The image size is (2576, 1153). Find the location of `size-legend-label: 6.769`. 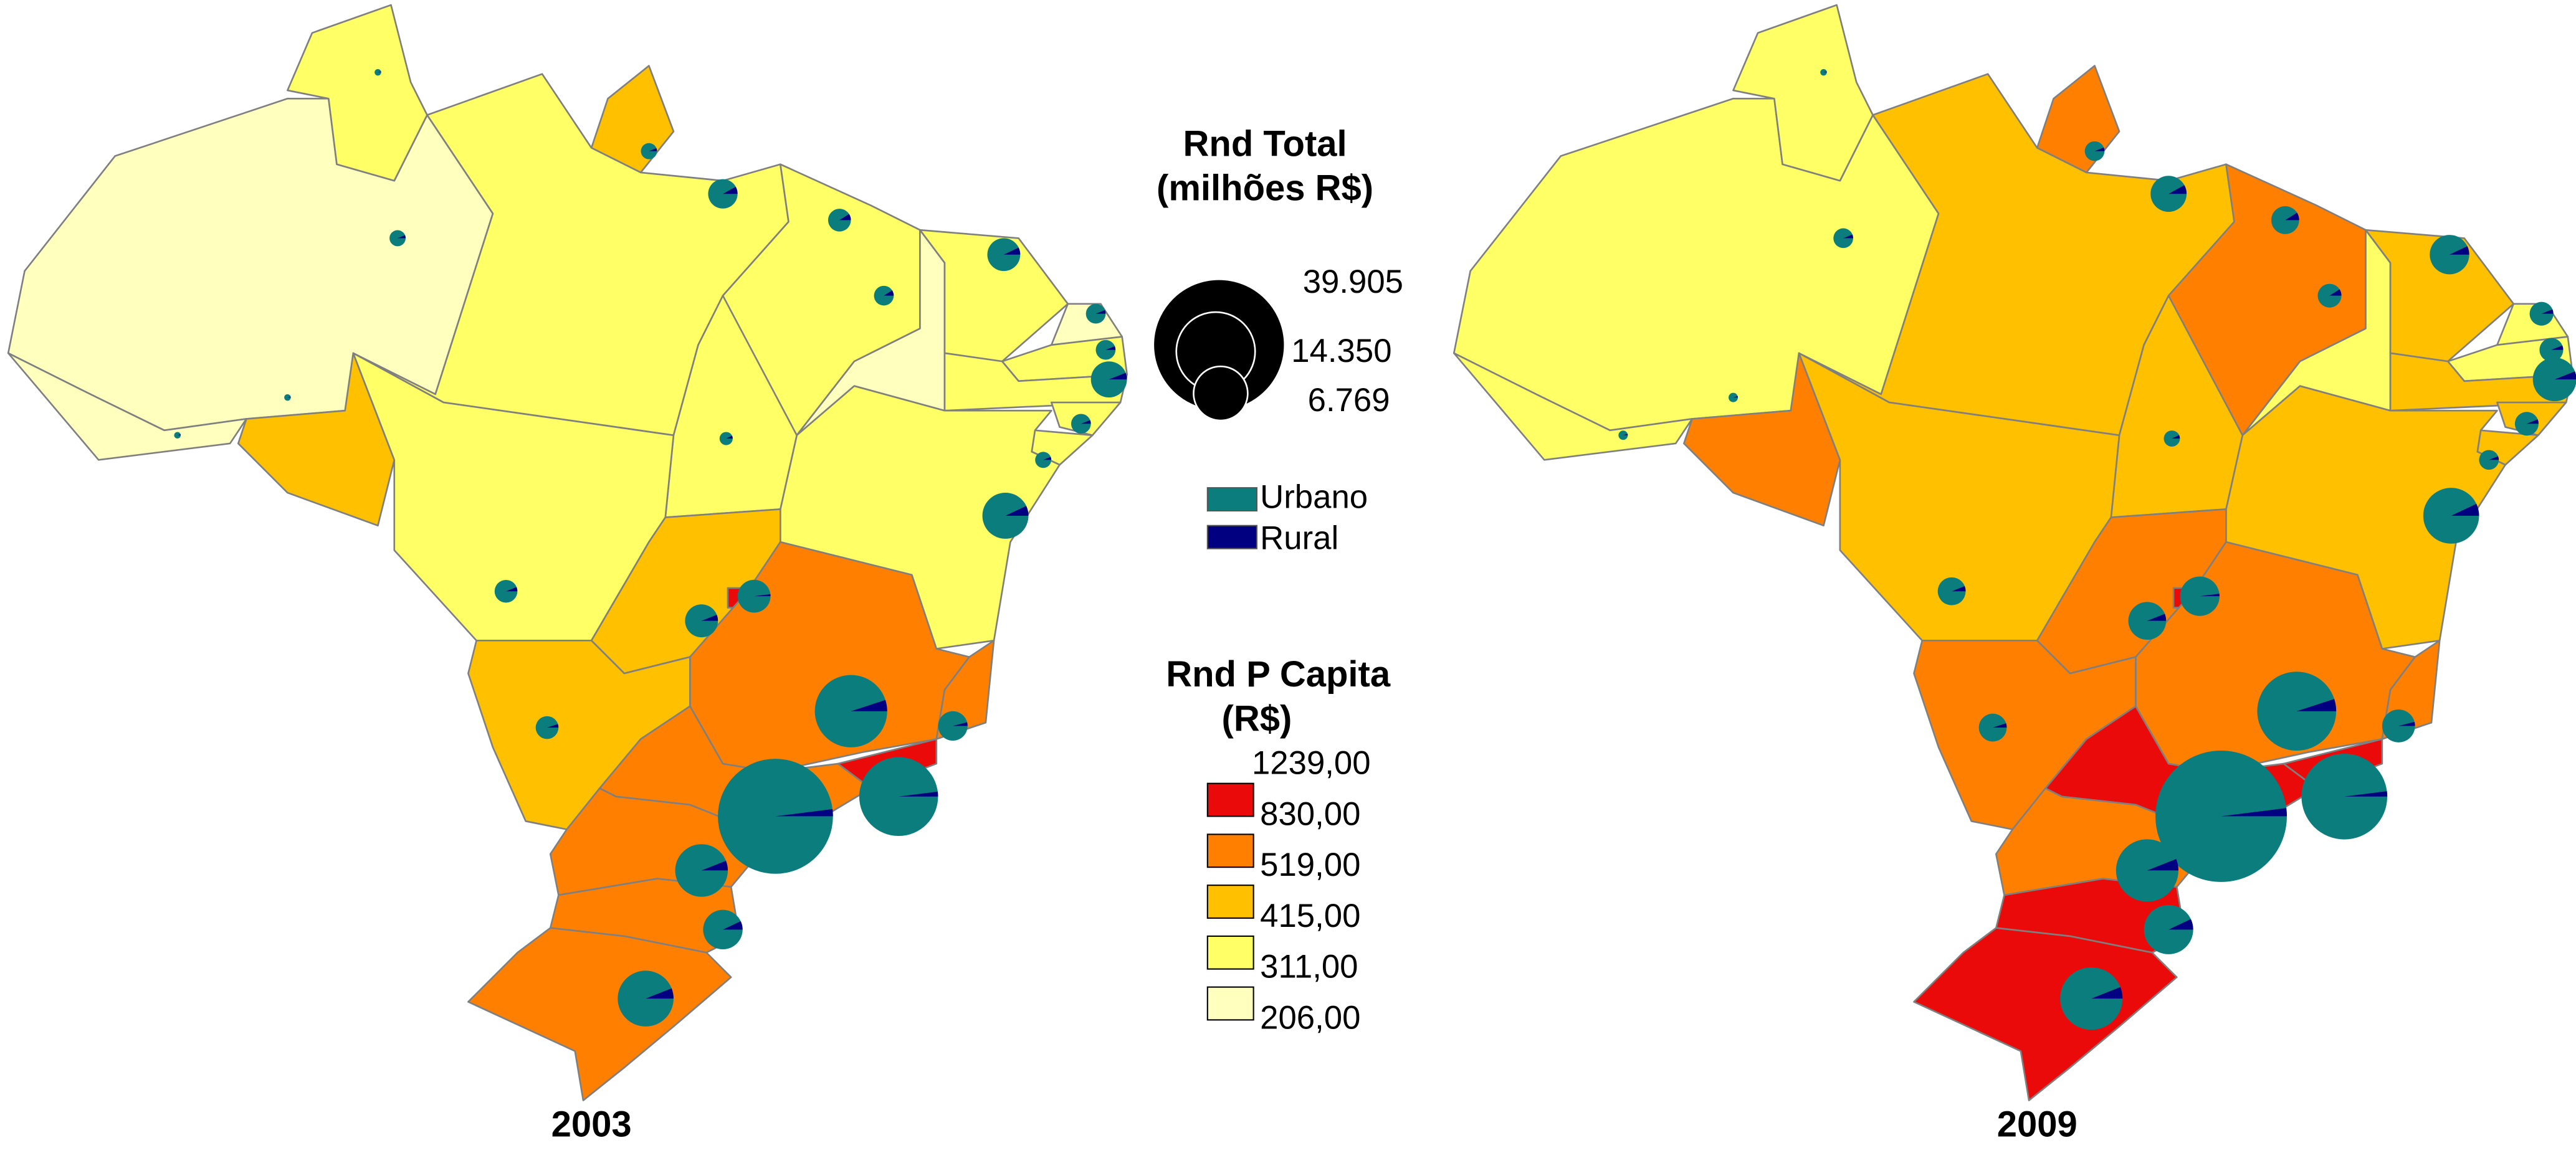

size-legend-label: 6.769 is located at coordinates (1349, 401).